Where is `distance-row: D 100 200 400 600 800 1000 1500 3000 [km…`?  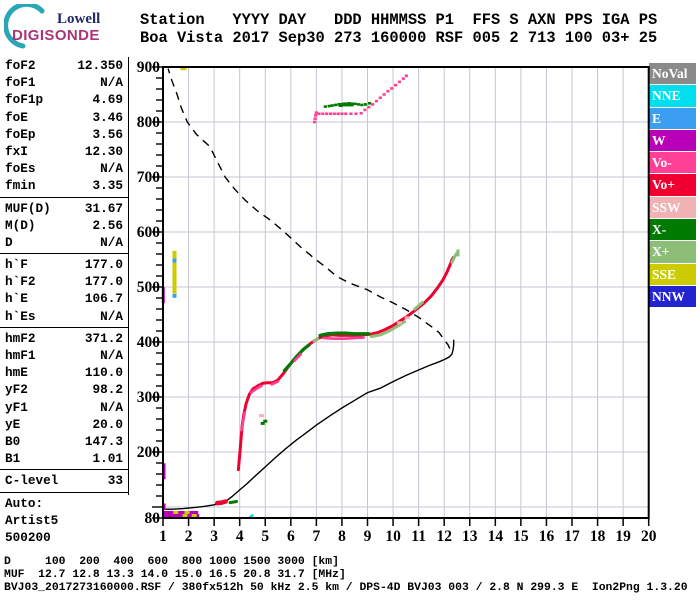 distance-row: D 100 200 400 600 800 1000 1500 3000 [km… is located at coordinates (171, 562).